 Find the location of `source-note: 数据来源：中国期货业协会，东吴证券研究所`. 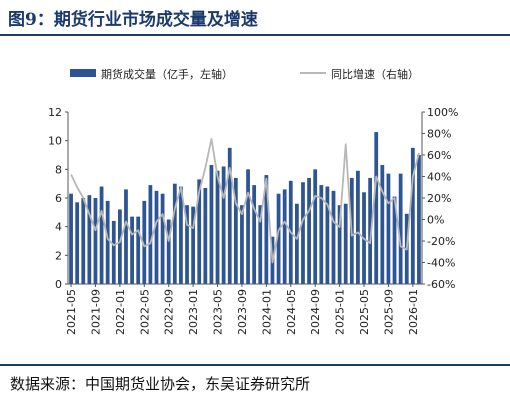

source-note: 数据来源：中国期货业协会，东吴证券研究所 is located at coordinates (160, 384).